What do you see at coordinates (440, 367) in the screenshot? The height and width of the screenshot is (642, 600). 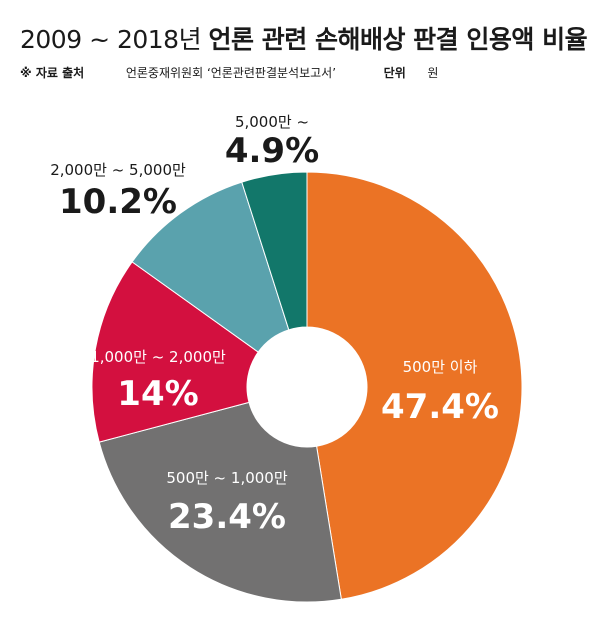 I see `slice-category-label-0: 500만 이하` at bounding box center [440, 367].